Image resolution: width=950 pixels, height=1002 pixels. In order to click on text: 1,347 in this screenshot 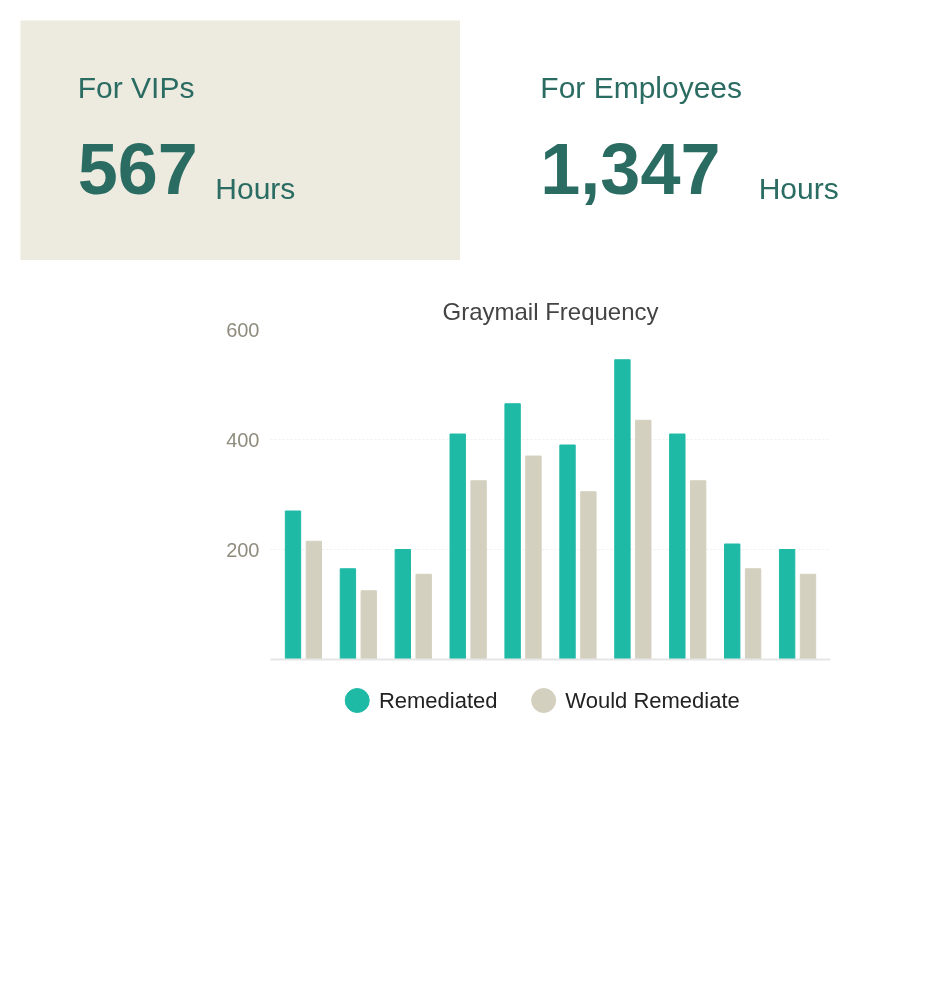, I will do `click(630, 169)`.